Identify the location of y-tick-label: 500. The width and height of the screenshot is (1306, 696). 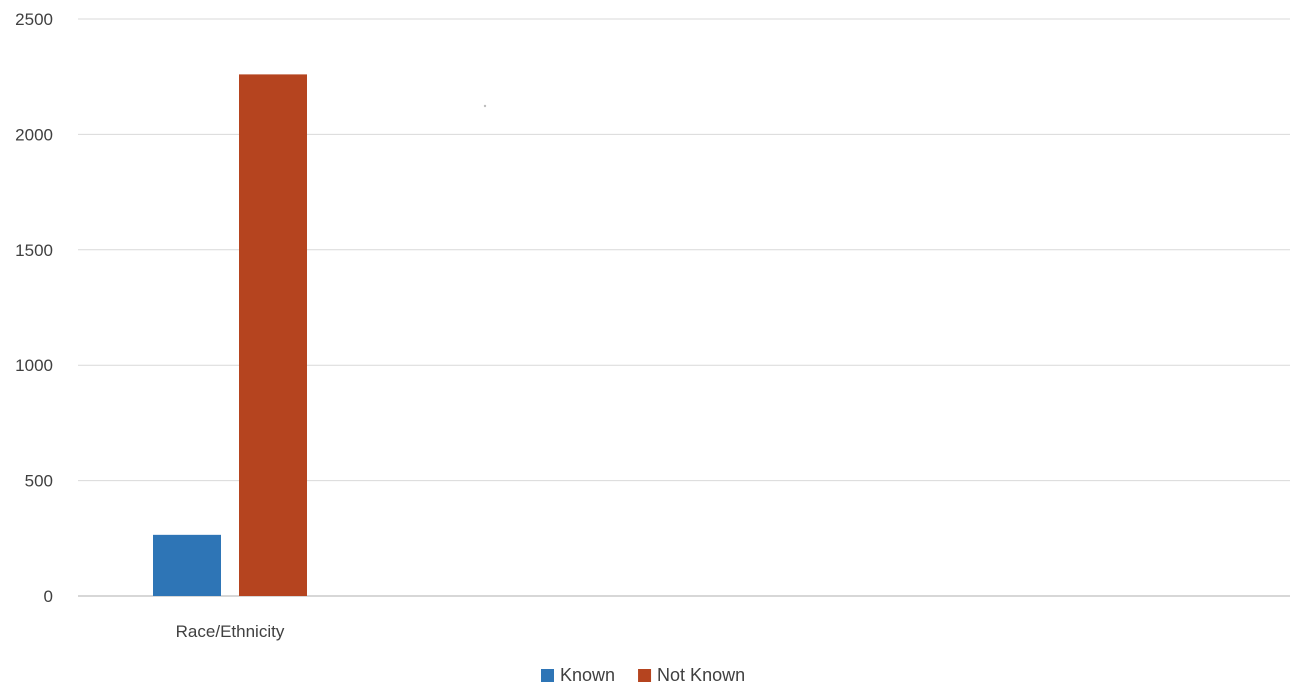
(39, 481).